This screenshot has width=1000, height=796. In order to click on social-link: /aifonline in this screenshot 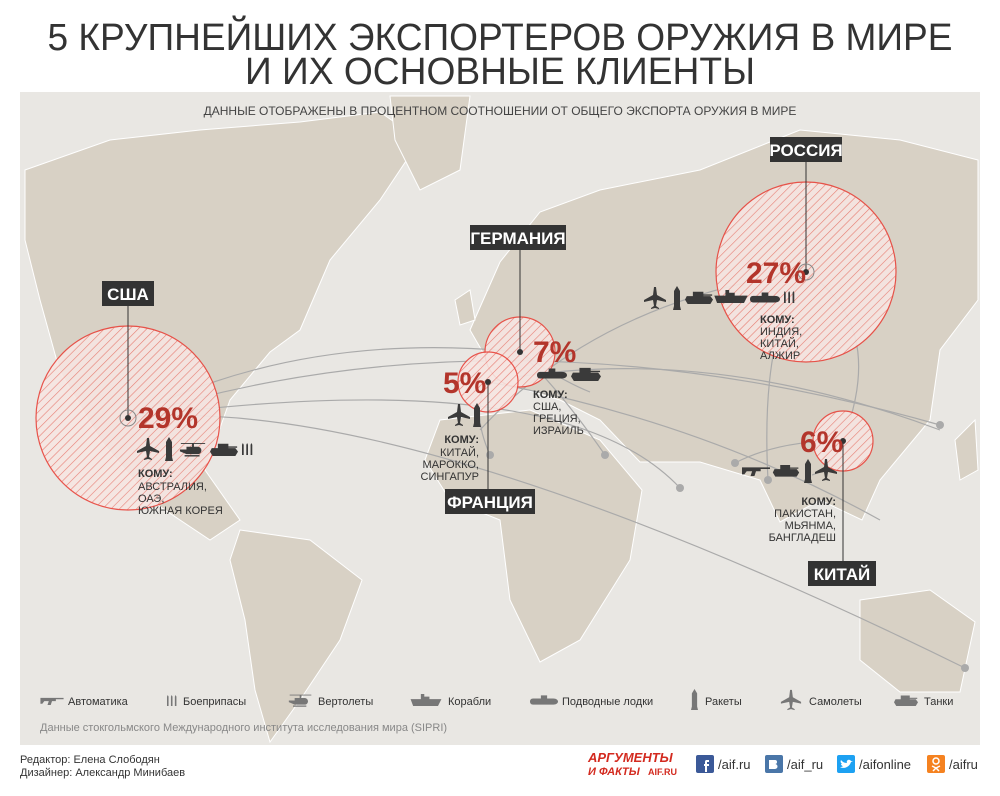, I will do `click(885, 764)`.